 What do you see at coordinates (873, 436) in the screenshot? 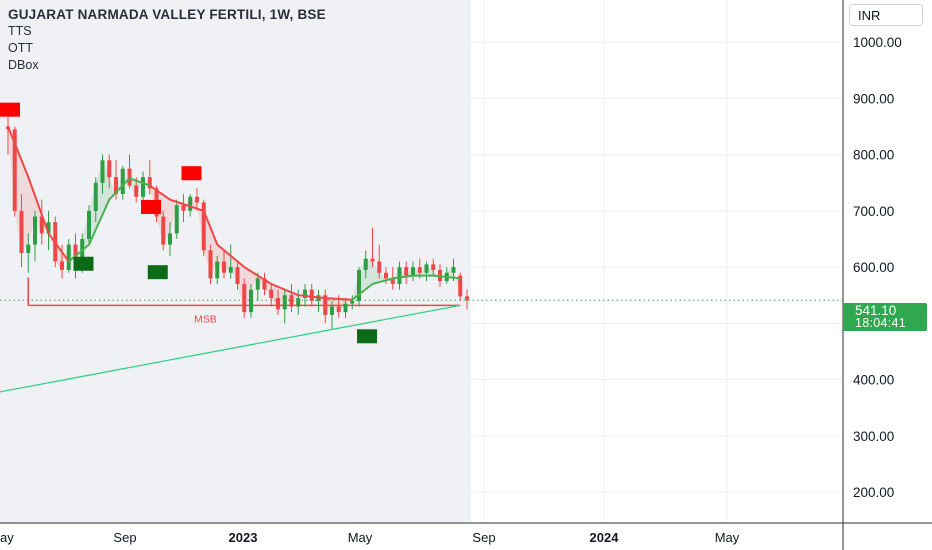
I see `price-tick-label: 300.00` at bounding box center [873, 436].